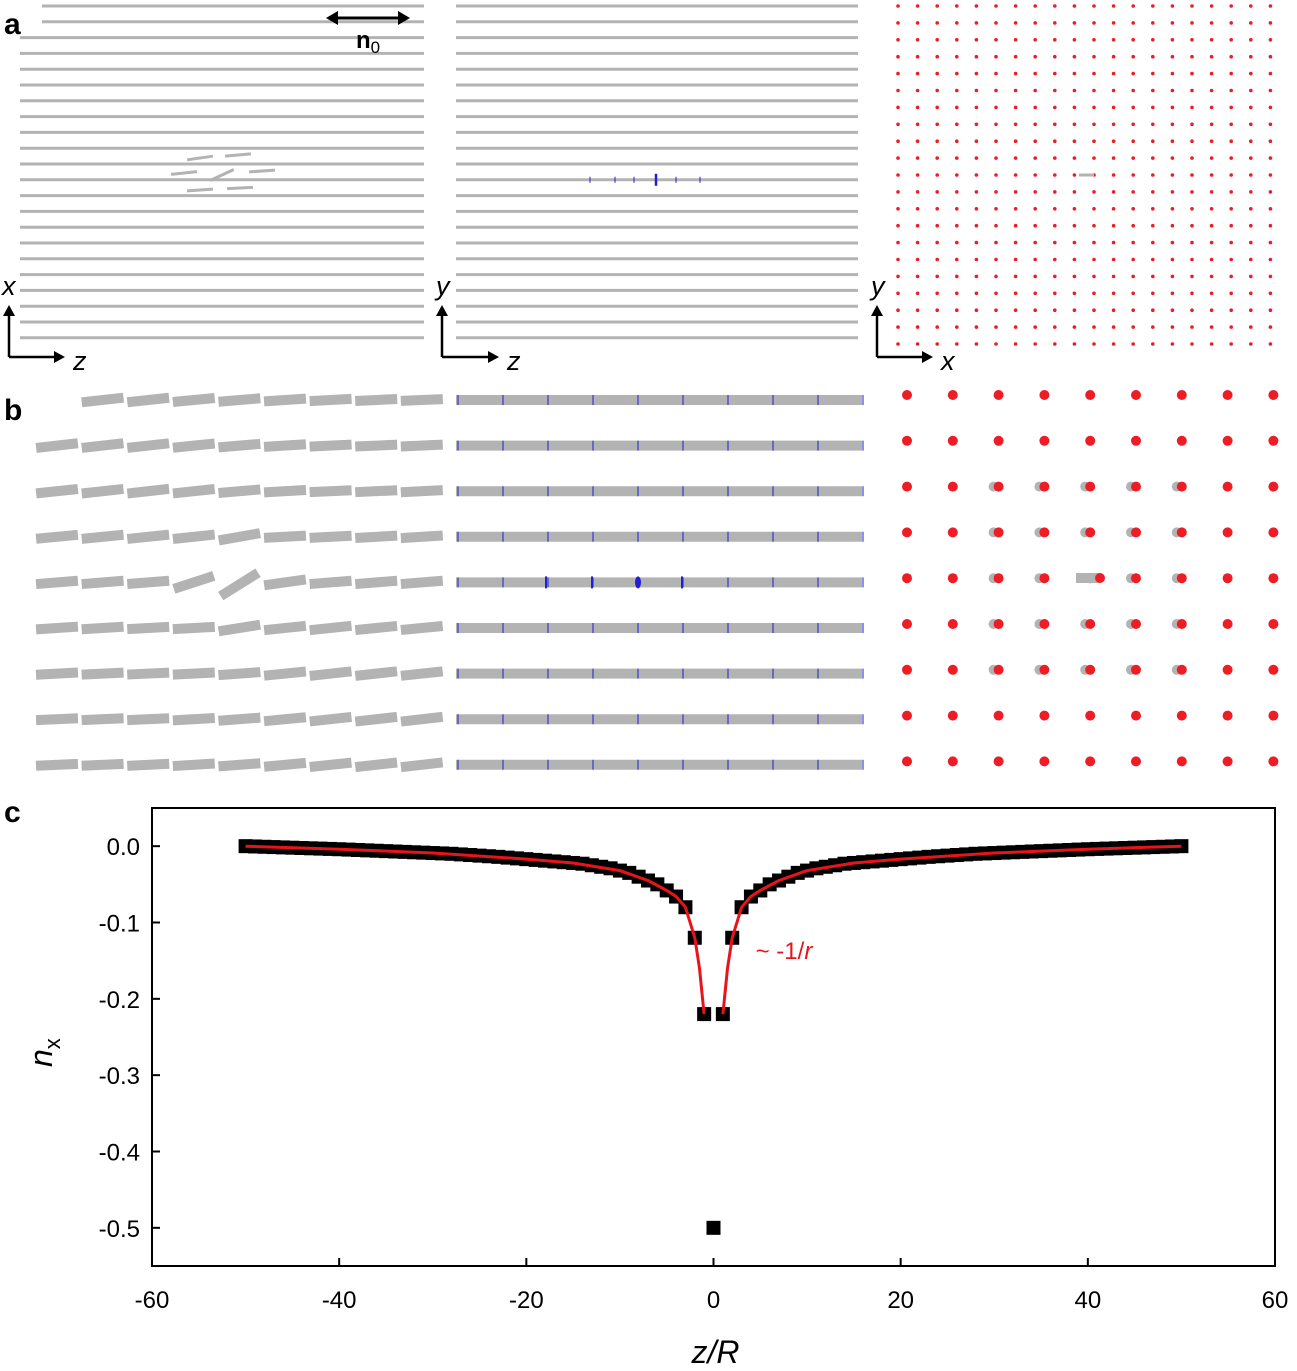  Describe the element at coordinates (1087, 1300) in the screenshot. I see `x-tick-label: 40` at that location.